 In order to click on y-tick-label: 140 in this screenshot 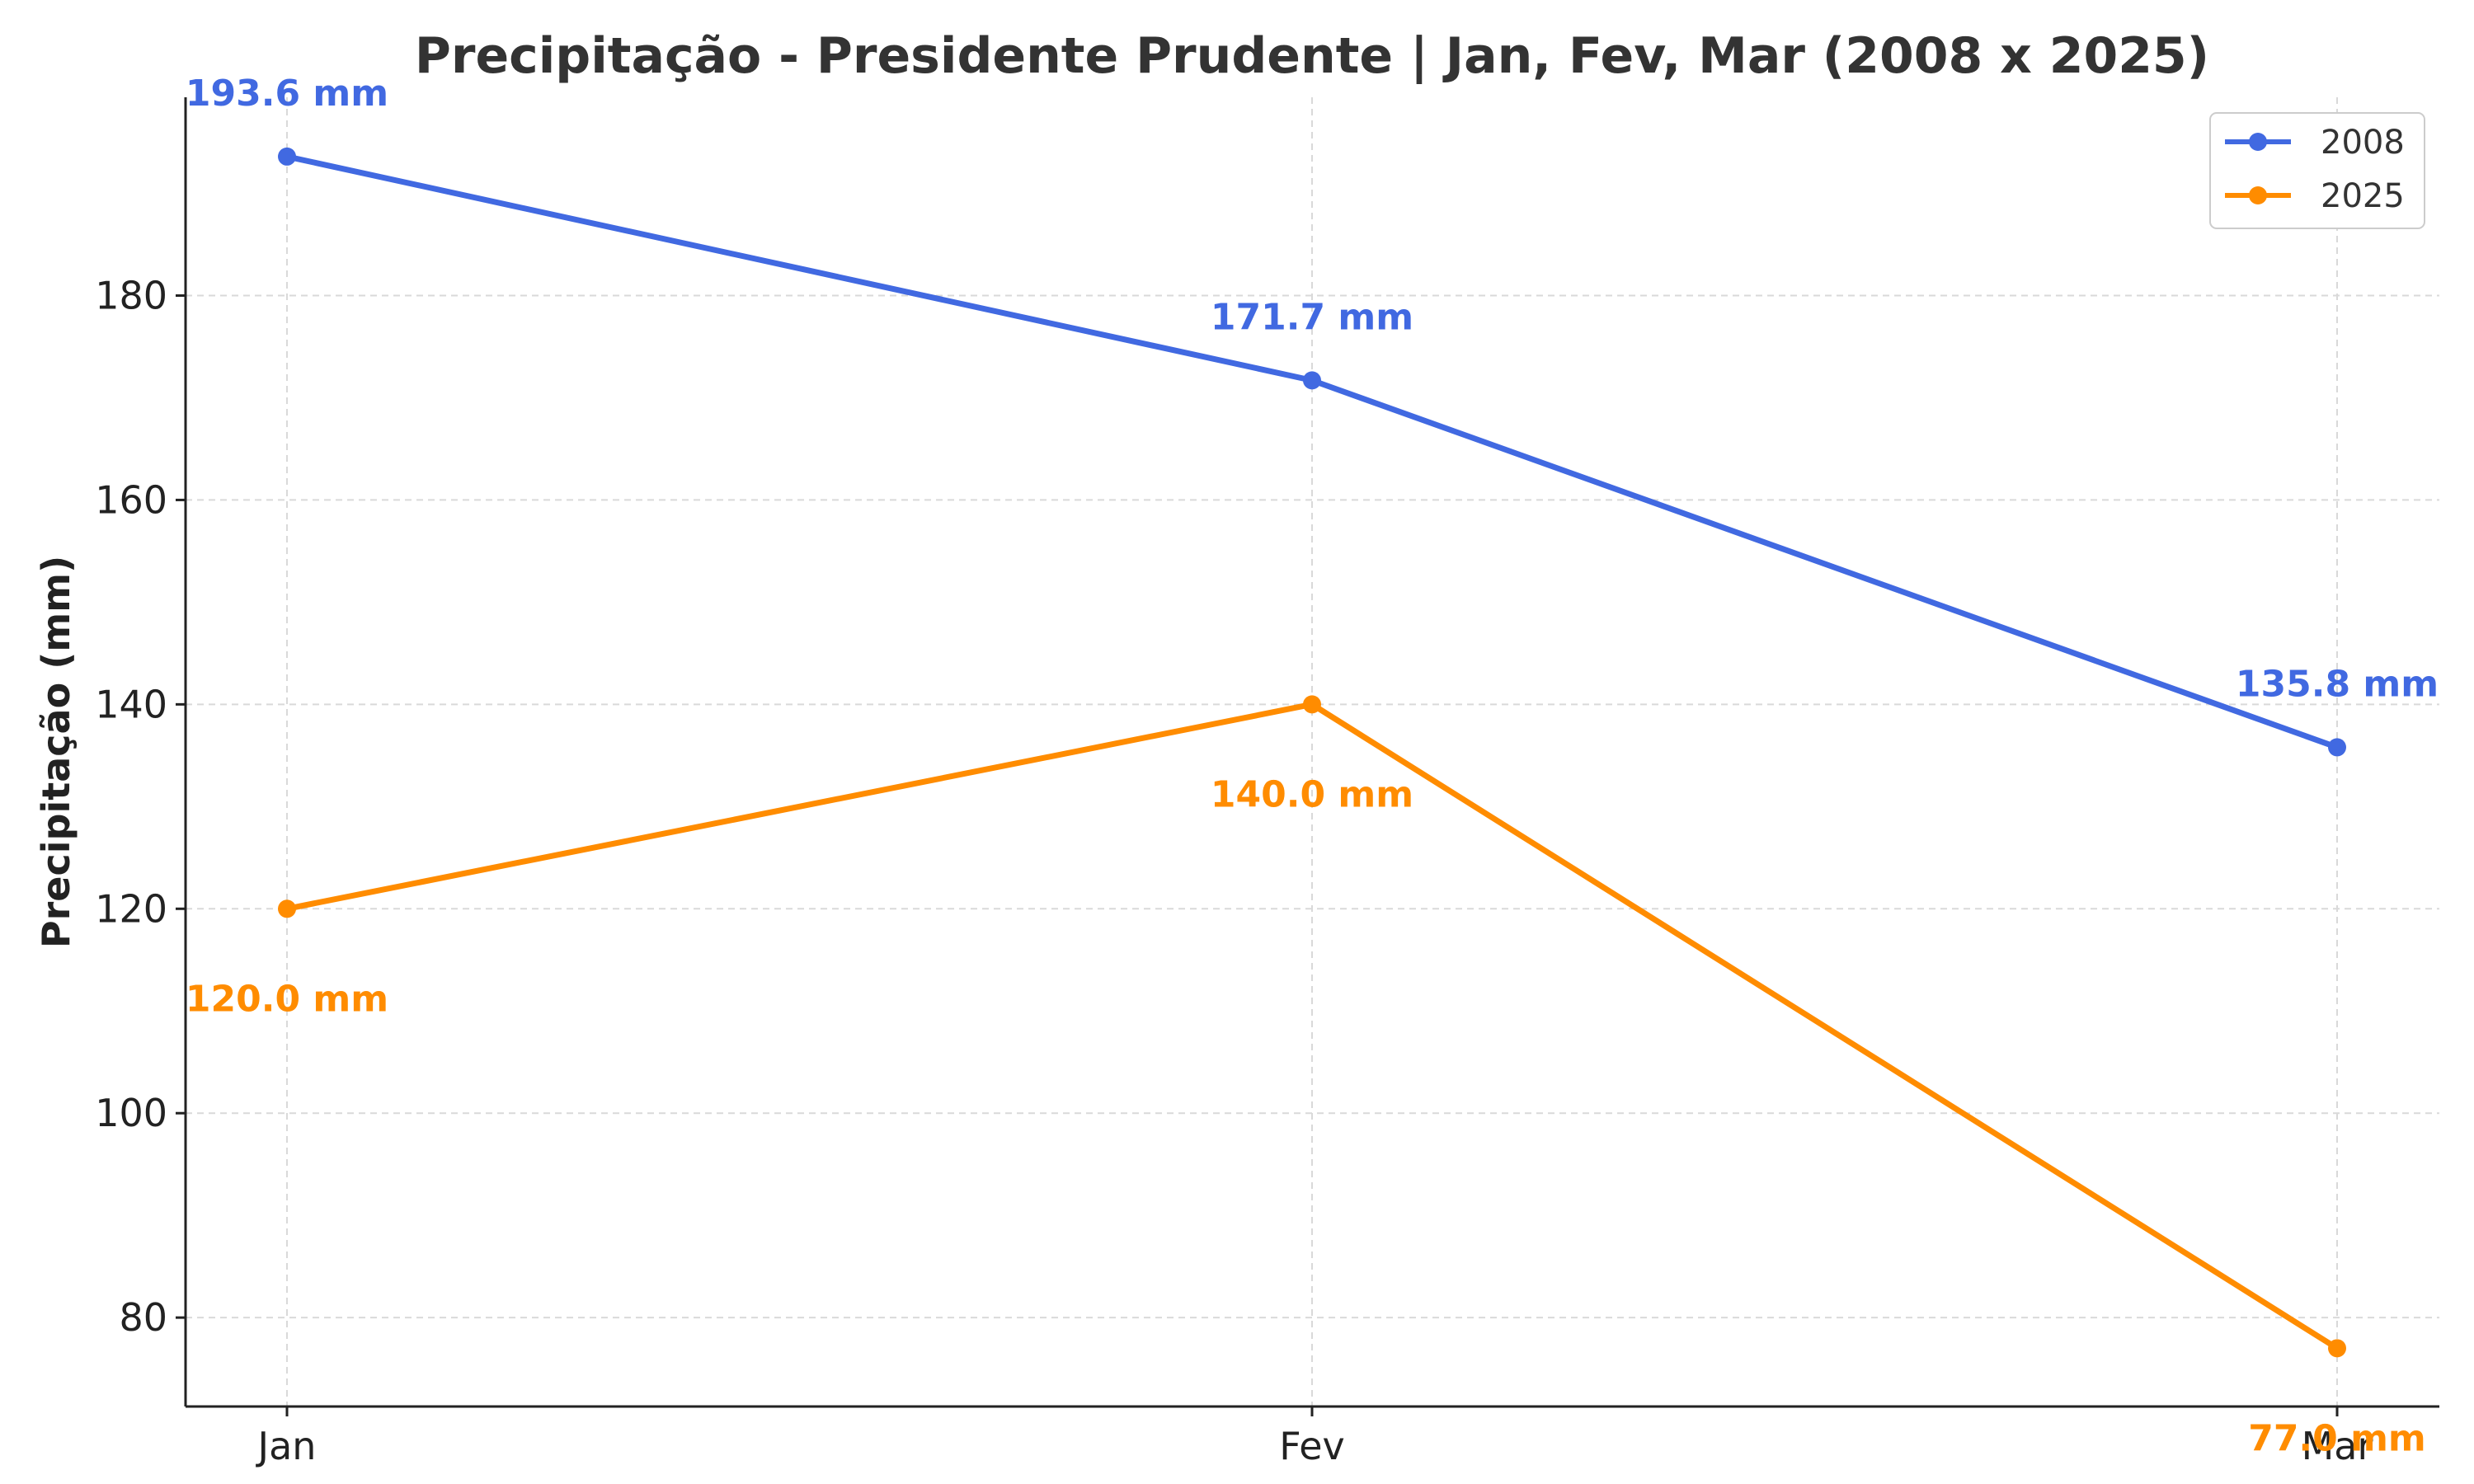, I will do `click(131, 704)`.